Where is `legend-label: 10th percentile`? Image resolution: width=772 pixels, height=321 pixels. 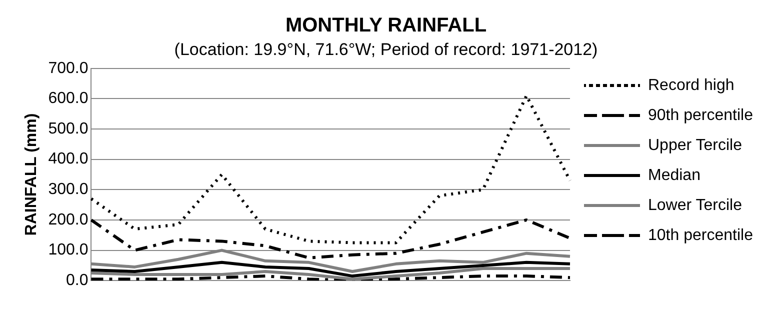 legend-label: 10th percentile is located at coordinates (701, 235).